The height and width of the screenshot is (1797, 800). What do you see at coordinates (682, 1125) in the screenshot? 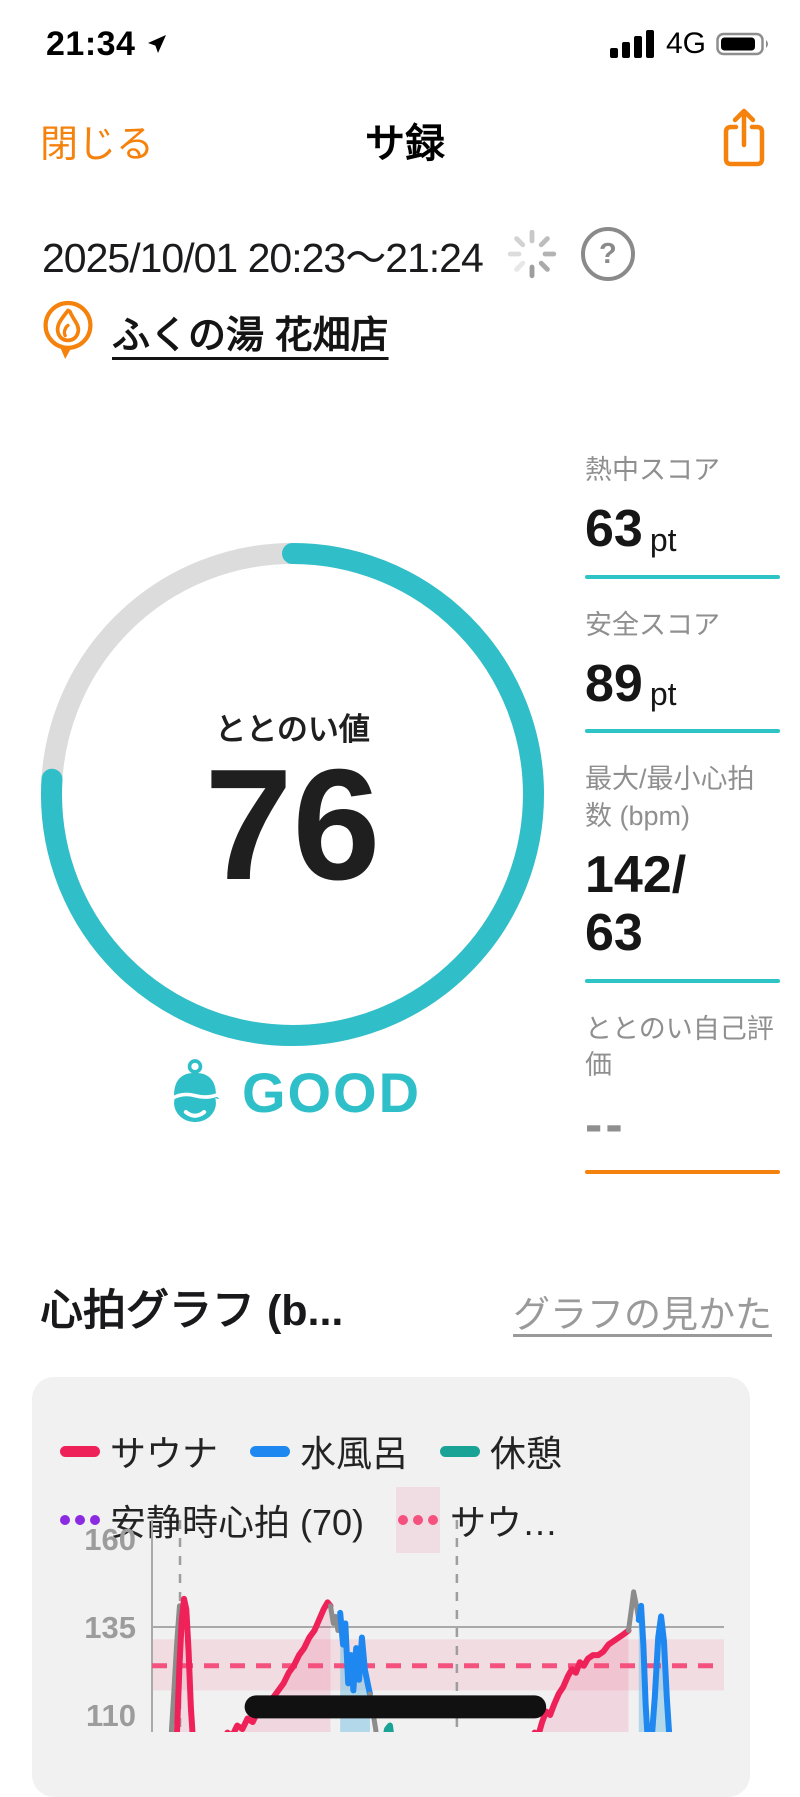
I see `self-rating-input: --` at bounding box center [682, 1125].